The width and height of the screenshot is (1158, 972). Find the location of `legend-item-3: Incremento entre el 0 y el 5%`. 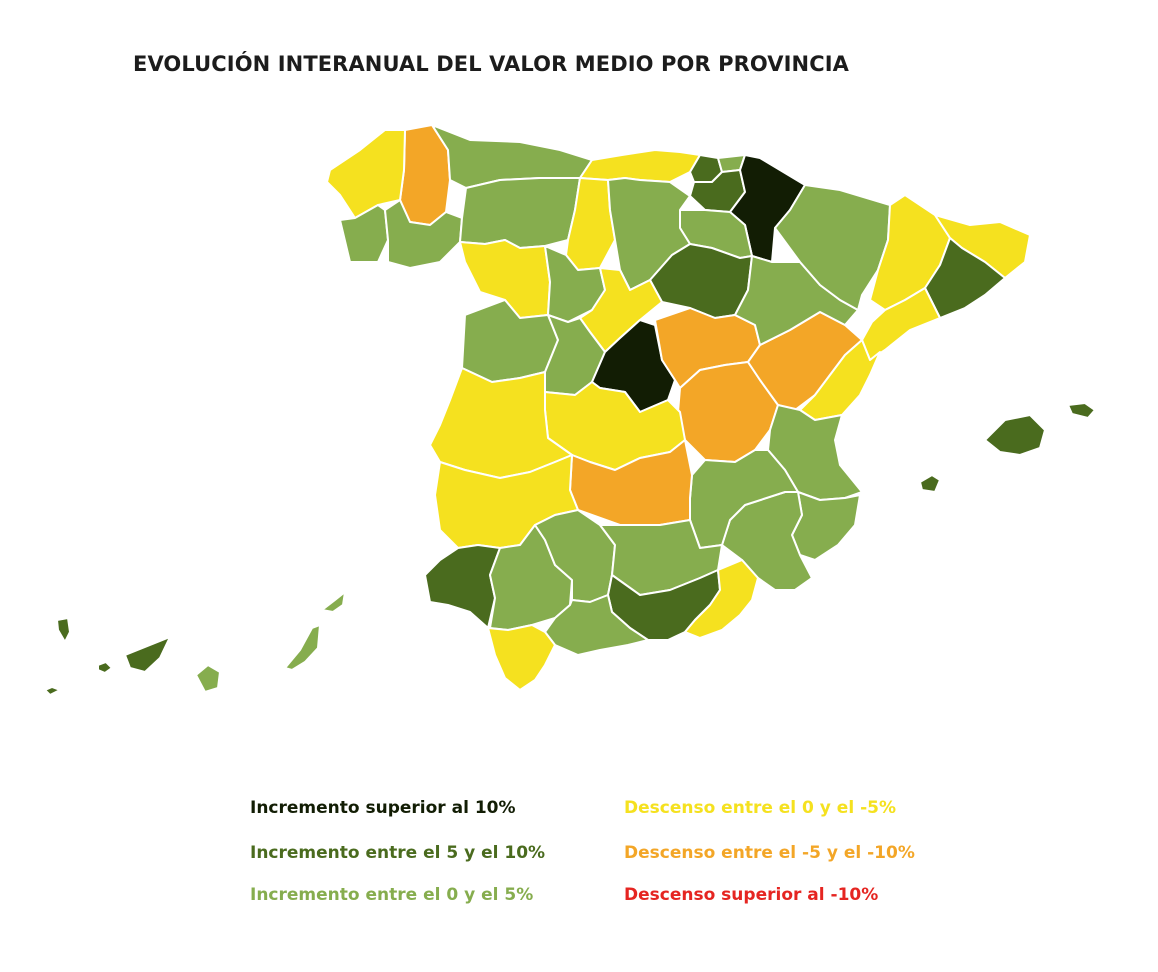

legend-item-3: Incremento entre el 0 y el 5% is located at coordinates (392, 895).